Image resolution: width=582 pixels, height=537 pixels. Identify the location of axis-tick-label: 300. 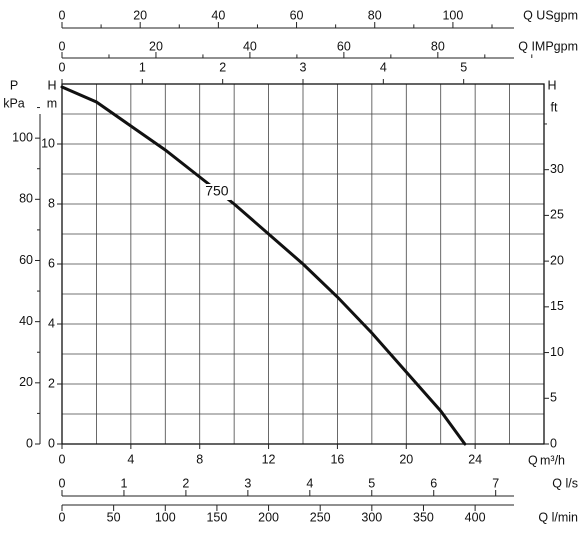
(371, 517).